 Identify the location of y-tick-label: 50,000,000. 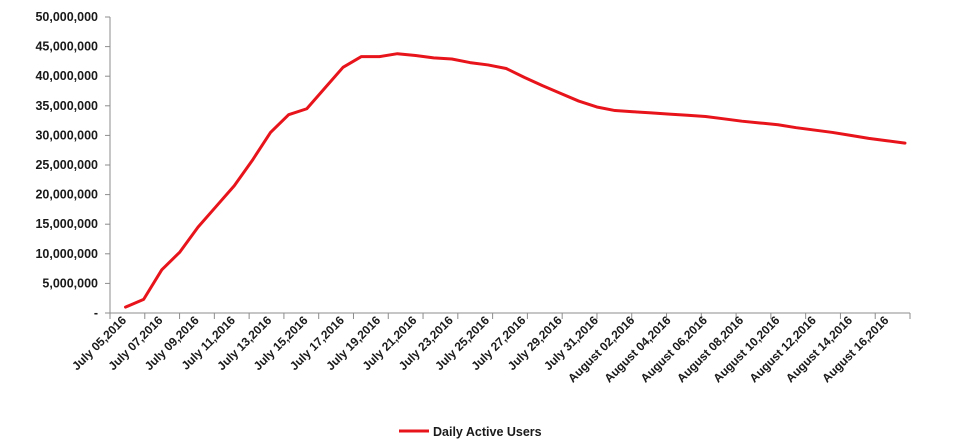
(66, 17).